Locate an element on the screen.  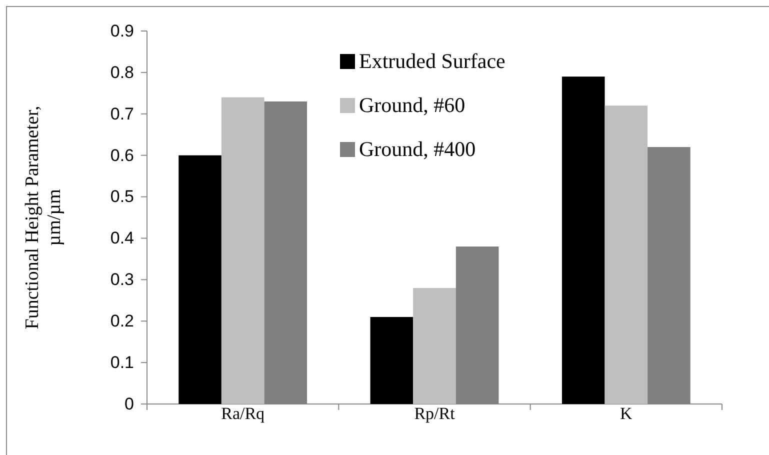
y-tick-label: 0.1 is located at coordinates (122, 362).